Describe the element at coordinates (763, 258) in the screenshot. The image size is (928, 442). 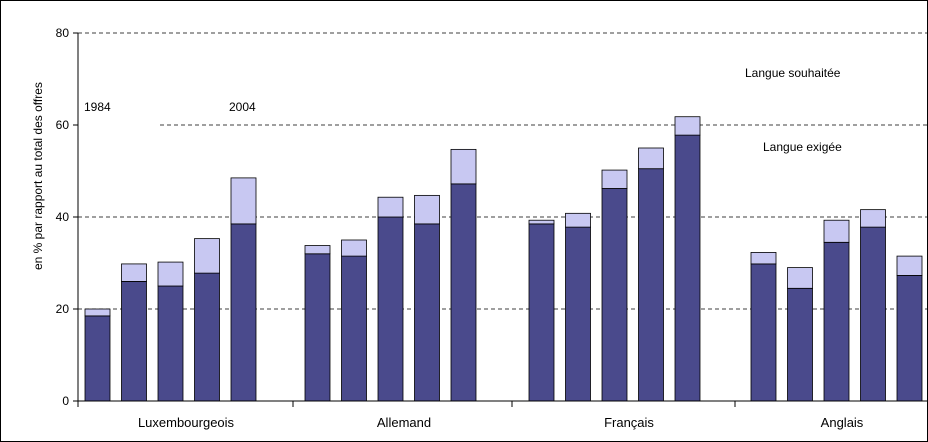
I see `bar-anglais-1-souhaitee` at that location.